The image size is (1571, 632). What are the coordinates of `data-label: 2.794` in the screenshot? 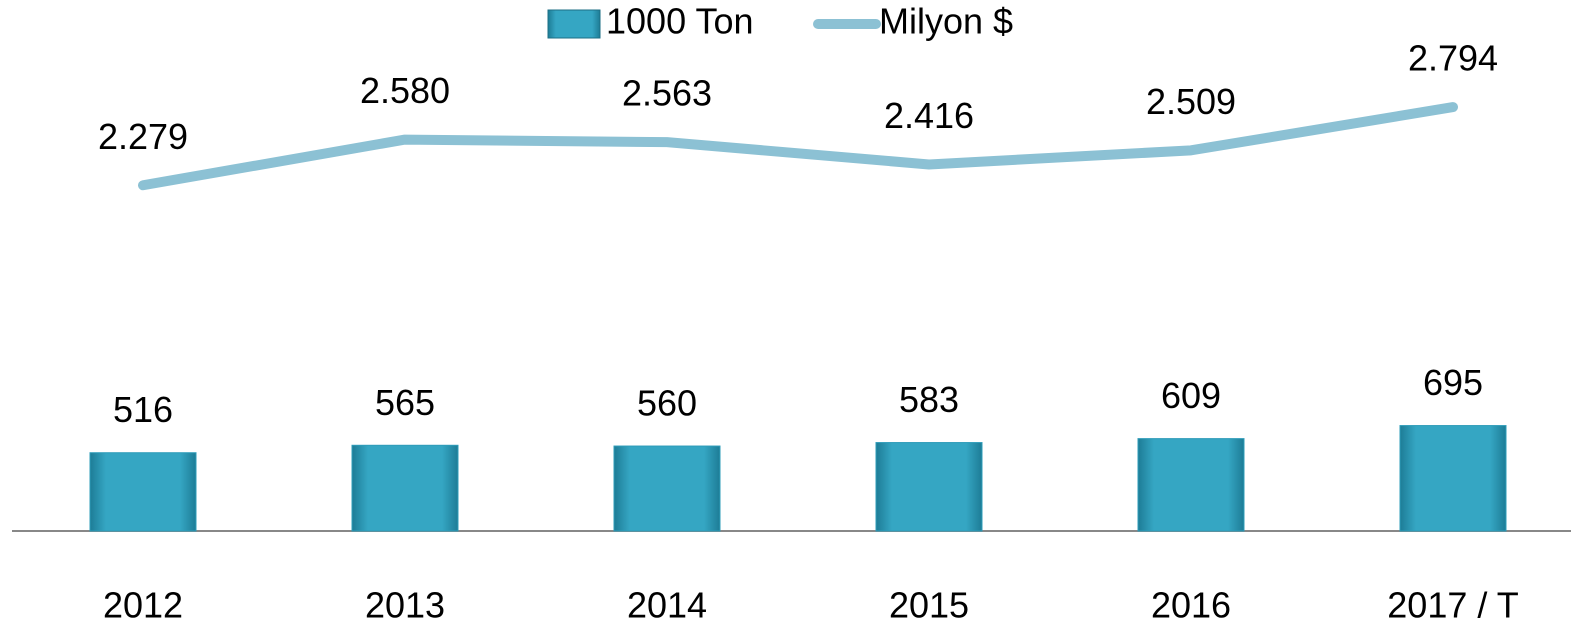 It's located at (1453, 58).